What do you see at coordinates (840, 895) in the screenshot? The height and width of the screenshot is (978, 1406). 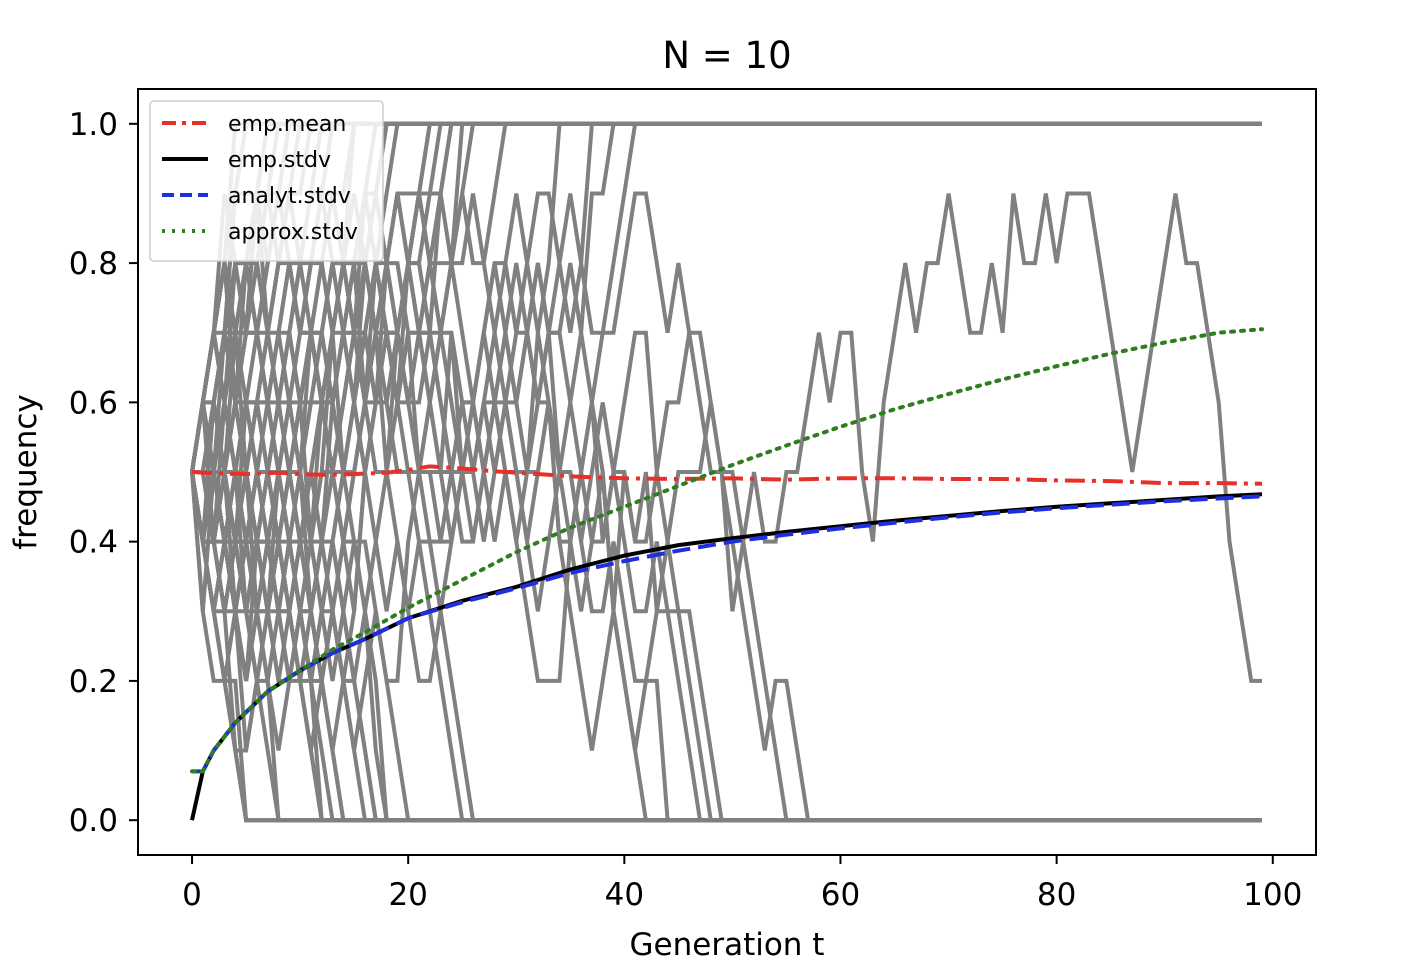 I see `x-tick-label: 60` at bounding box center [840, 895].